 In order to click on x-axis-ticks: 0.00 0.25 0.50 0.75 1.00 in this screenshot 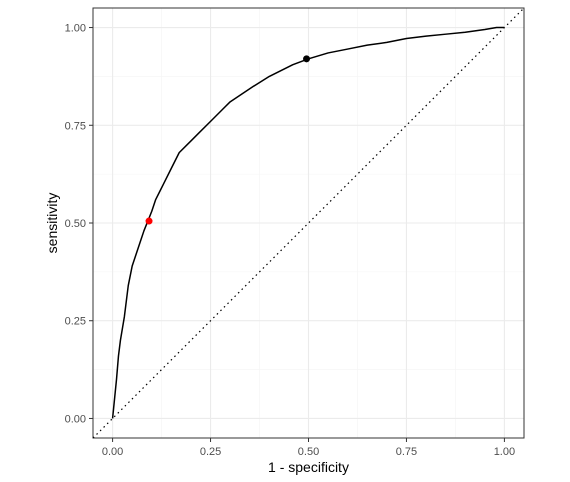, I will do `click(308, 448)`.